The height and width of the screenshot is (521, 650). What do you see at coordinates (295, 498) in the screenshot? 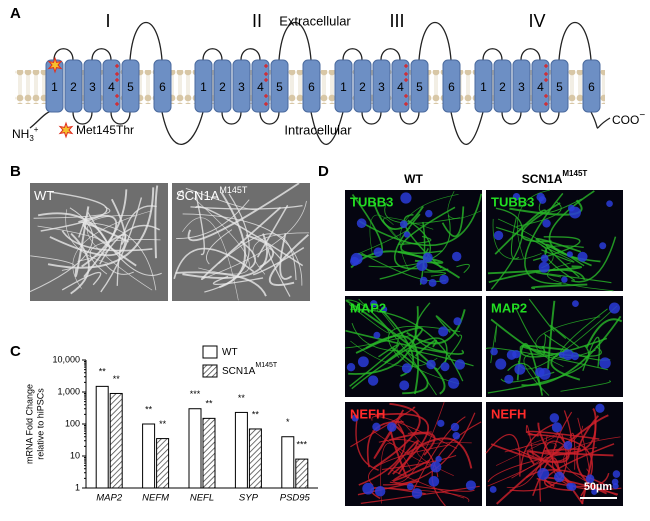
I see `x-tick-label: PSD95` at bounding box center [295, 498].